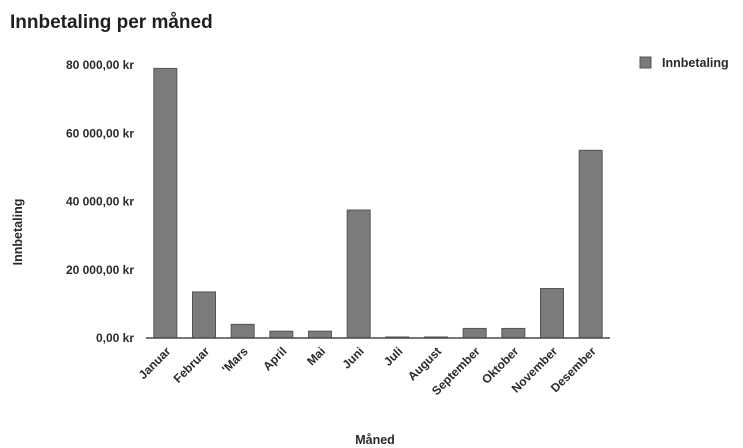  I want to click on bar-mars, so click(242, 331).